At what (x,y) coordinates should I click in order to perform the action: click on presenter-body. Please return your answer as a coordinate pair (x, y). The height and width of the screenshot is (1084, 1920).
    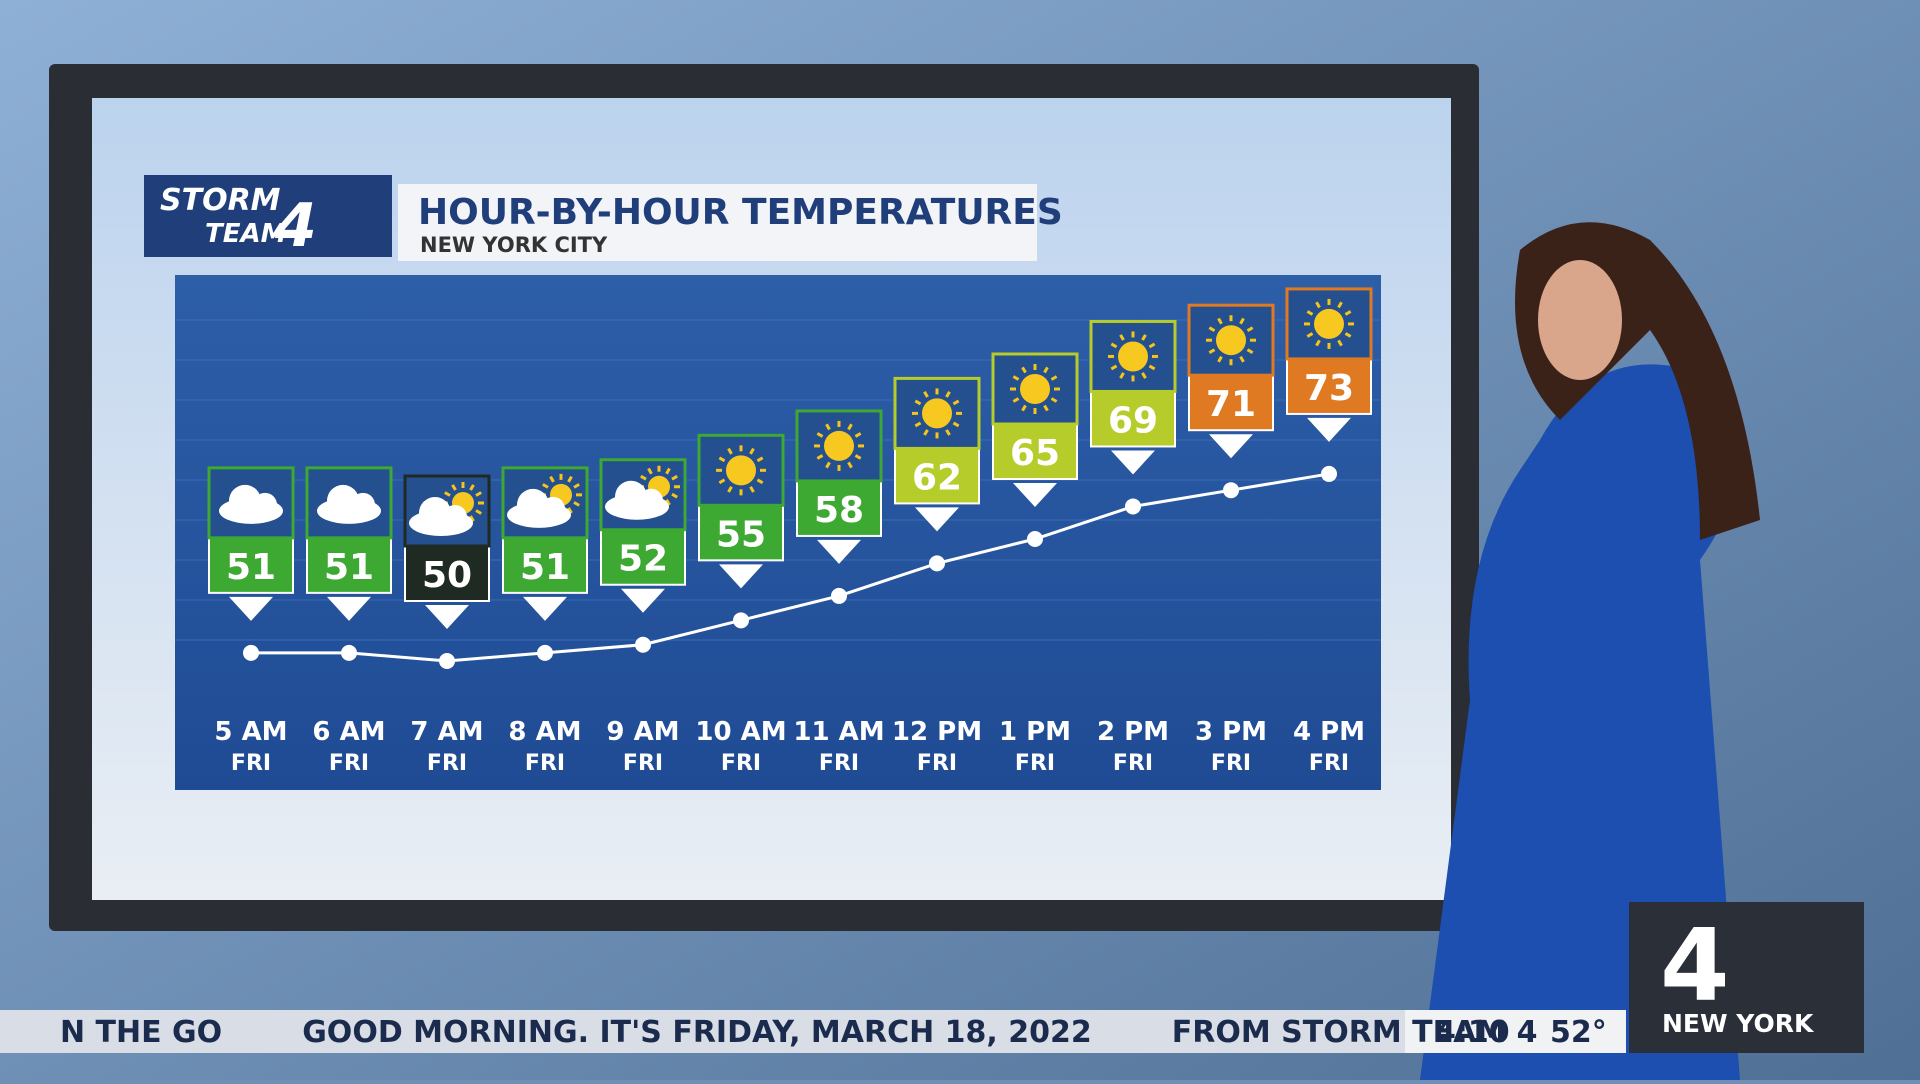
    Looking at the image, I should click on (1580, 722).